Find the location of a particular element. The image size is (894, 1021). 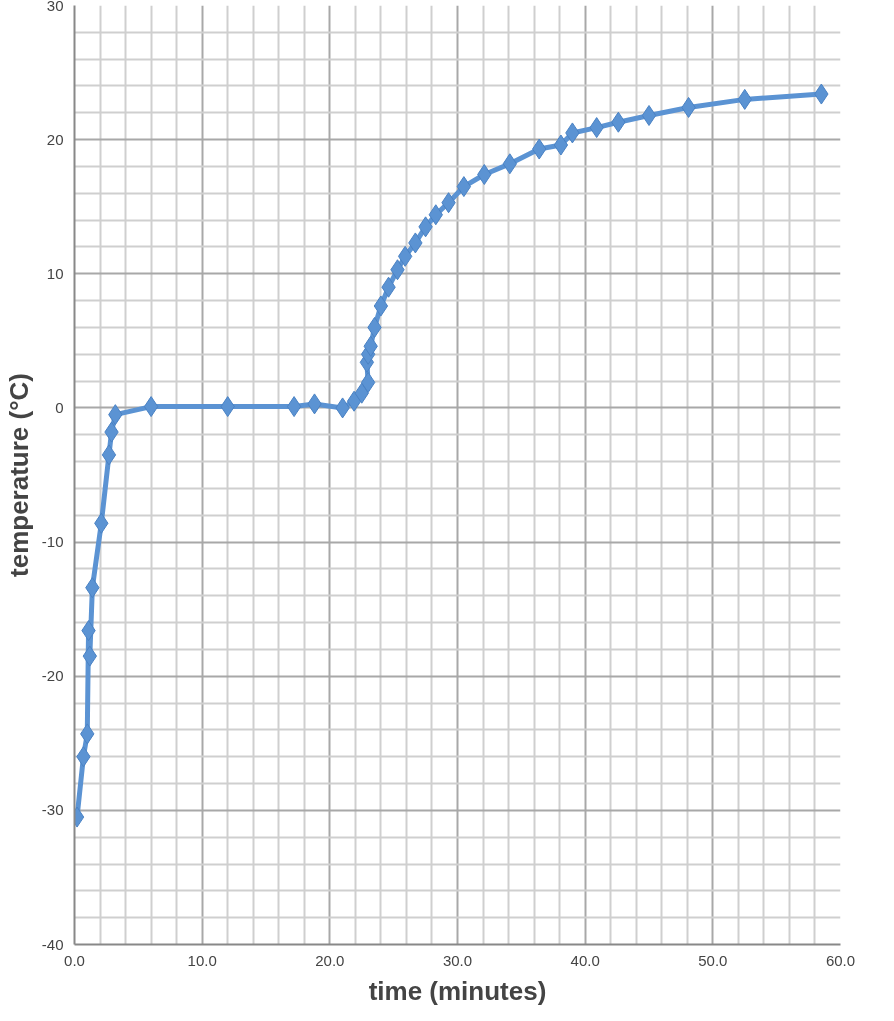

y-tick-label: 20 is located at coordinates (55, 139).